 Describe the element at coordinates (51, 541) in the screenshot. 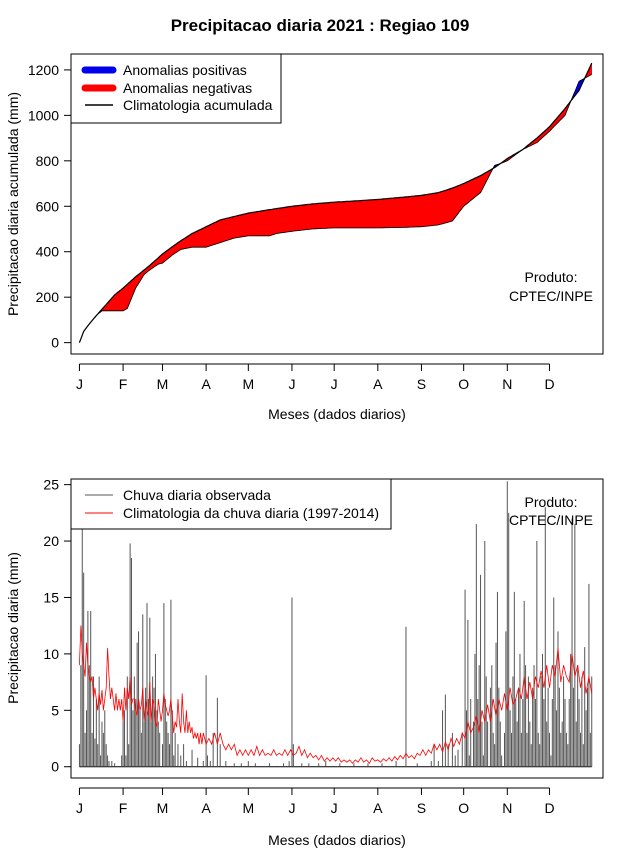

I see `daily-y-tick-label: 20` at that location.